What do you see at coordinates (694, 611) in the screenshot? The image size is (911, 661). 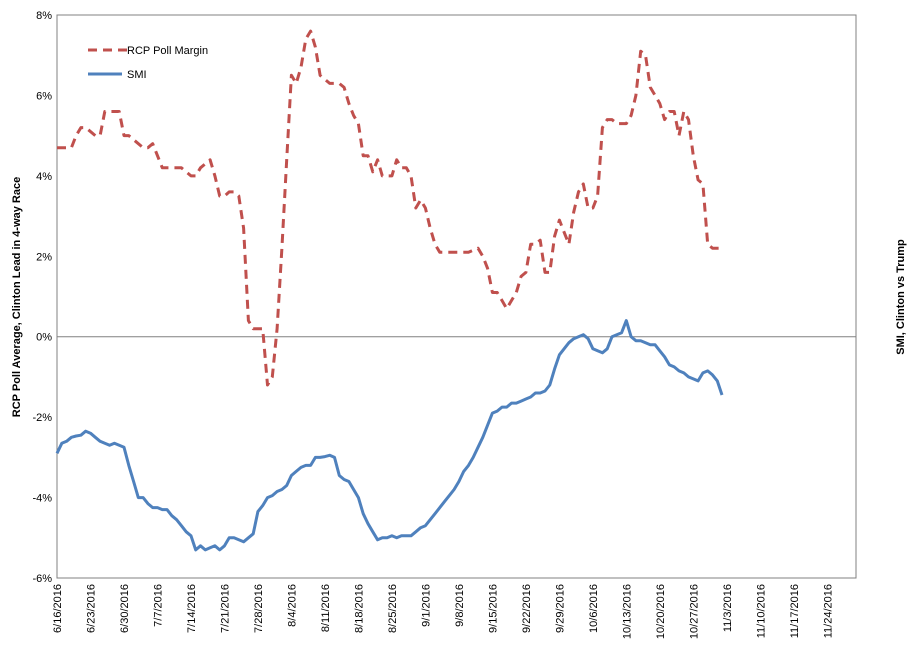 I see `x-tick-label-10-27-2016: 10/27/2016` at bounding box center [694, 611].